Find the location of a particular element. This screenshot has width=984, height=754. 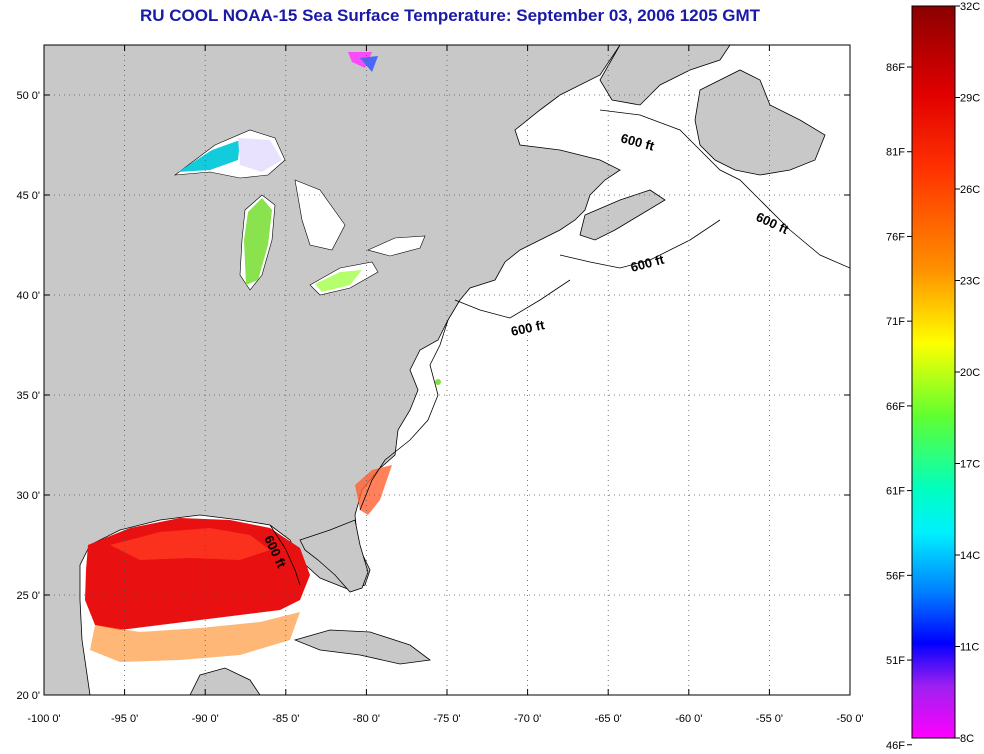

lon-tick-label: -85 0' is located at coordinates (285, 719).